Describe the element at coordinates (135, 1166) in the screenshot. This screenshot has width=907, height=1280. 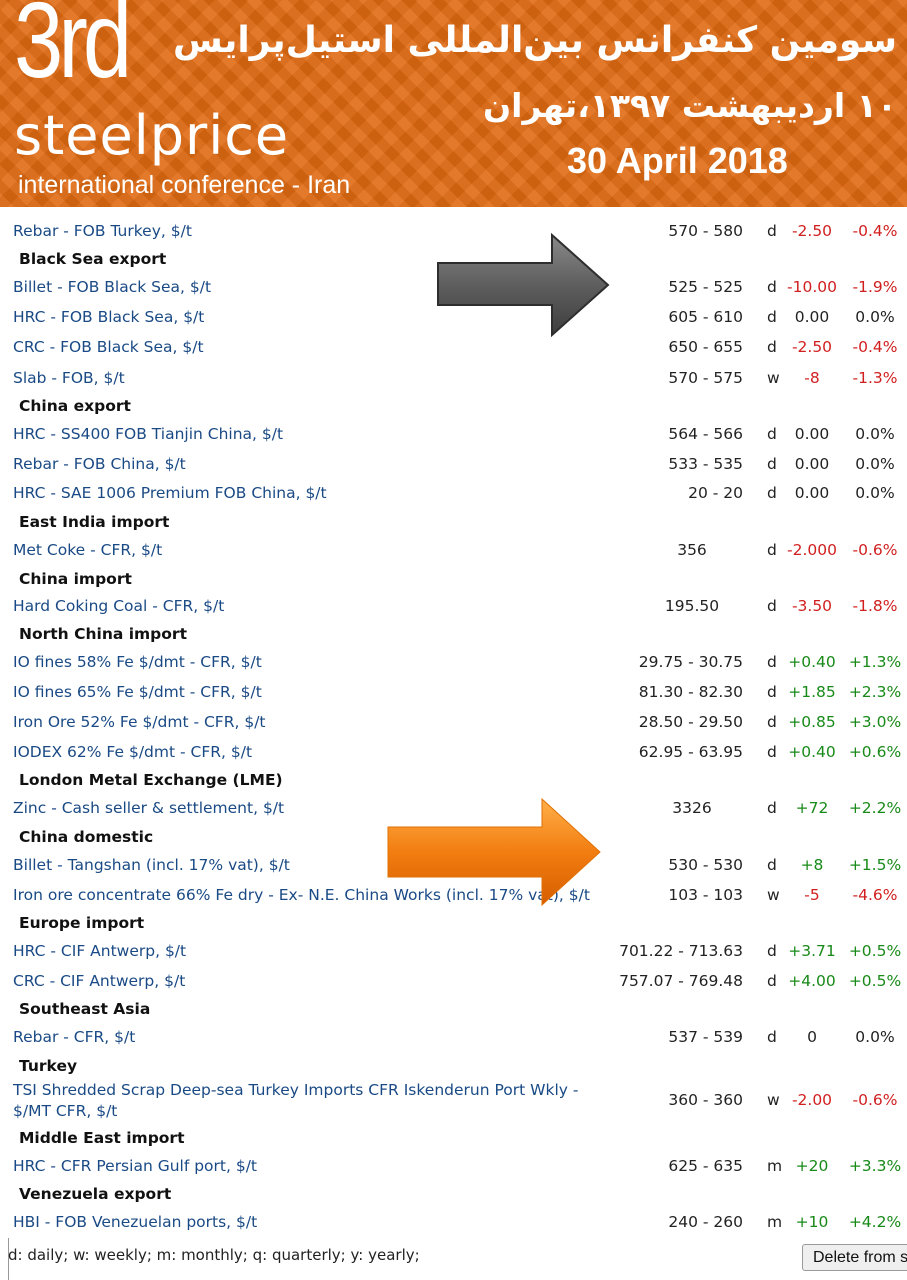
I see `product-link: HRC - CFR Persian Gulf port, $/t` at that location.